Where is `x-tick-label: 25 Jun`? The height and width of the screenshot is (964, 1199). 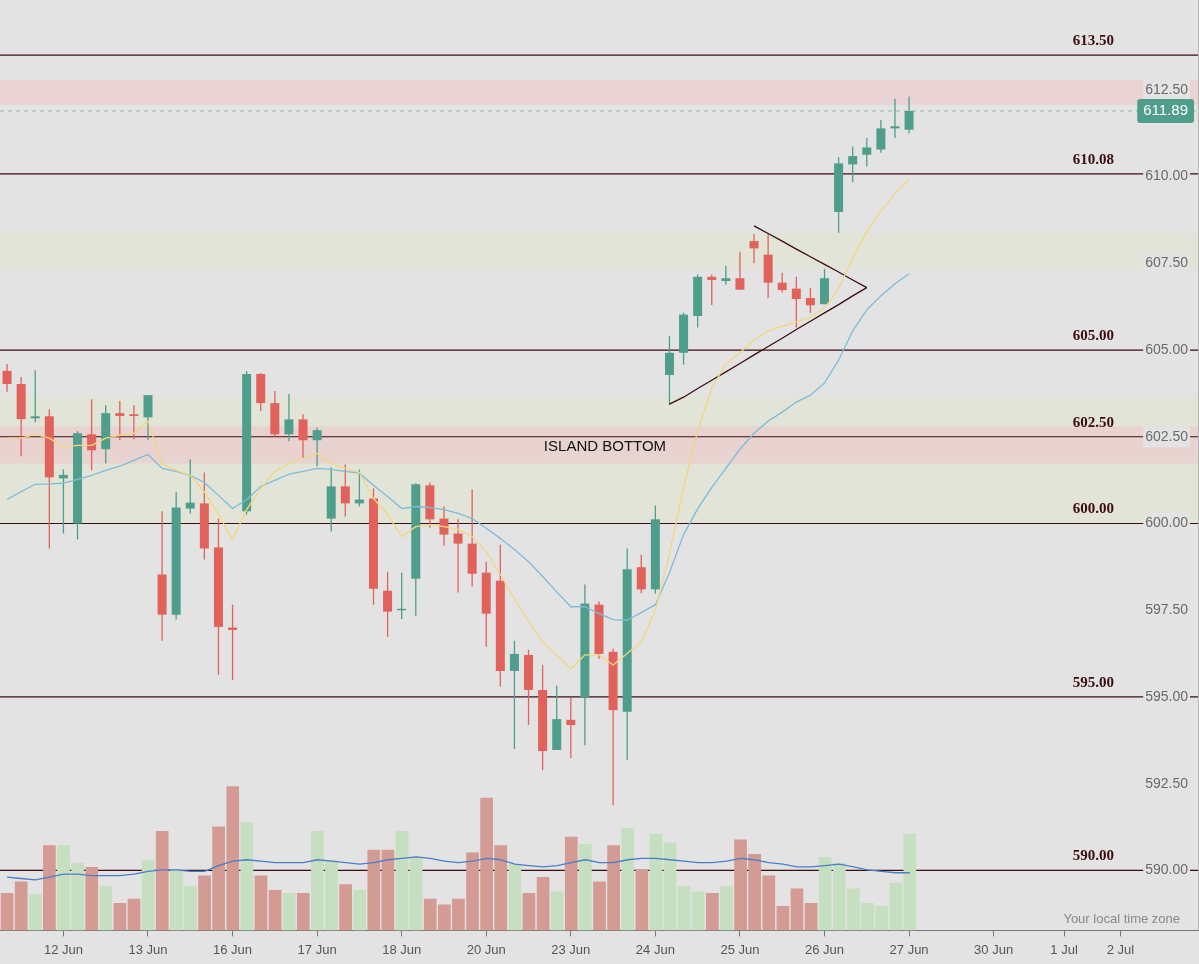 x-tick-label: 25 Jun is located at coordinates (740, 949).